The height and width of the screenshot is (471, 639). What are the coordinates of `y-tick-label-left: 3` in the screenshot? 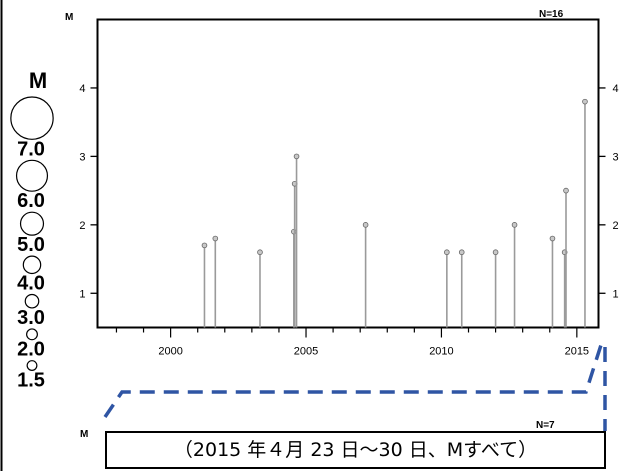 It's located at (82, 157).